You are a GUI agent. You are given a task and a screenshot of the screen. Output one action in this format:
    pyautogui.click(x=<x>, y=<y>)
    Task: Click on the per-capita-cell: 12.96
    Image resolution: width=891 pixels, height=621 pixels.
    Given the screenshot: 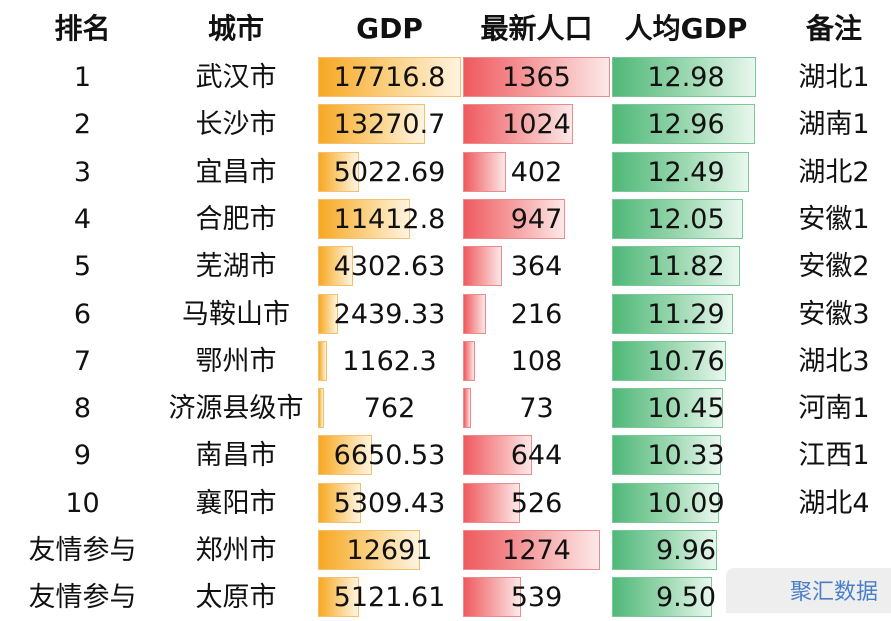 What is the action you would take?
    pyautogui.click(x=686, y=125)
    